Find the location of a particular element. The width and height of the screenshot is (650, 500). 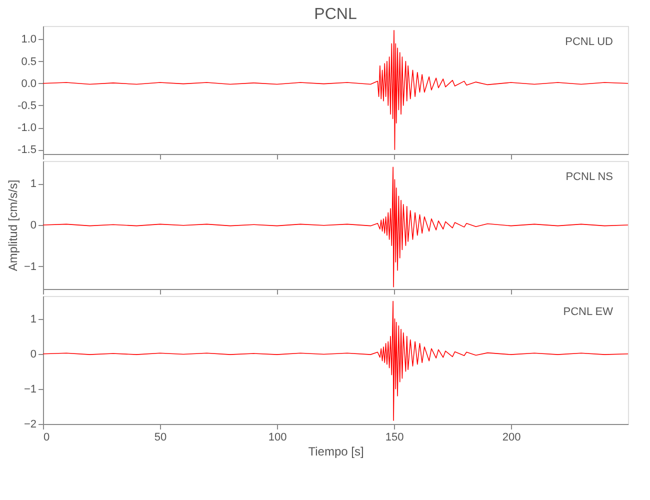

annotation: PCNL EW is located at coordinates (588, 312).